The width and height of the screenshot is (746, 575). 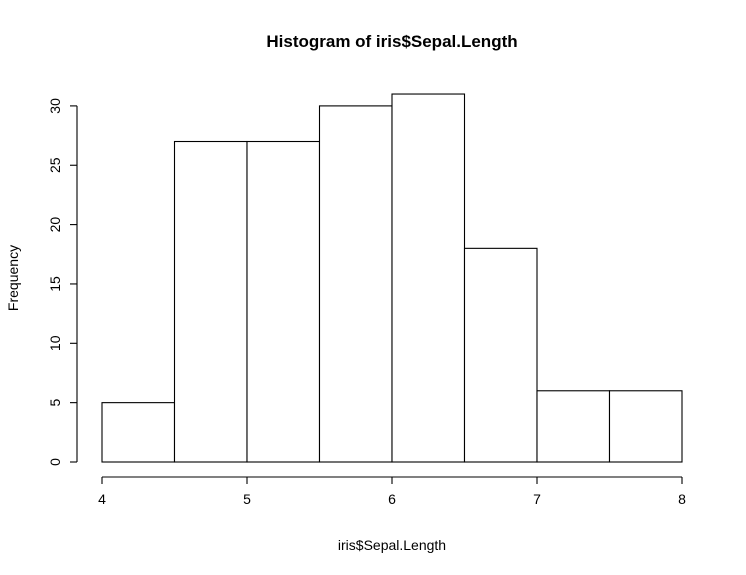 What do you see at coordinates (391, 41) in the screenshot?
I see `chart-title: Histogram of iris$Sepal.Length` at bounding box center [391, 41].